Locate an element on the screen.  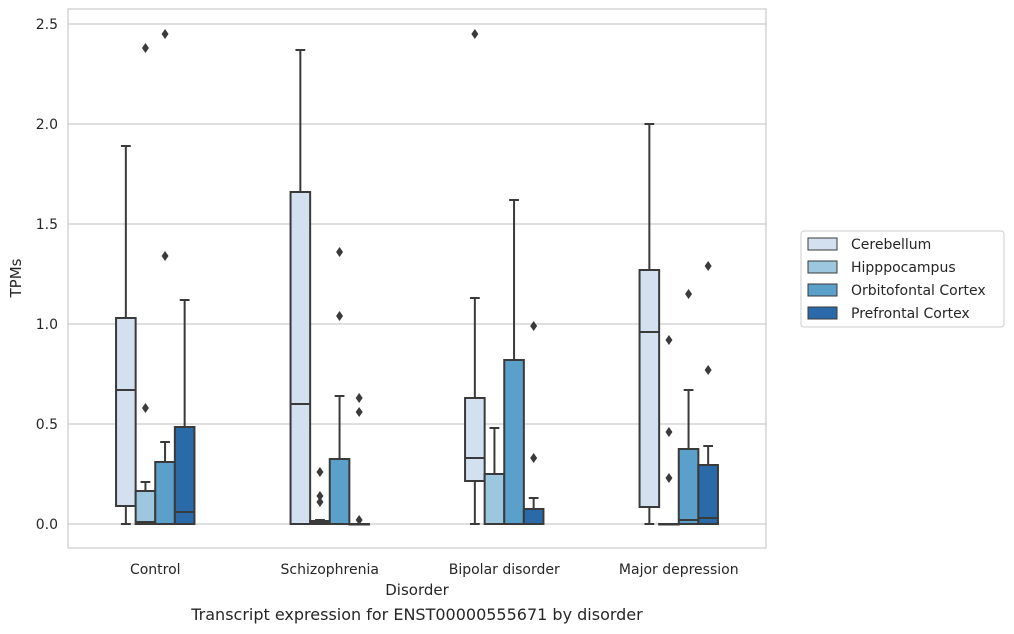
x-tick-label: Major depression is located at coordinates (679, 570).